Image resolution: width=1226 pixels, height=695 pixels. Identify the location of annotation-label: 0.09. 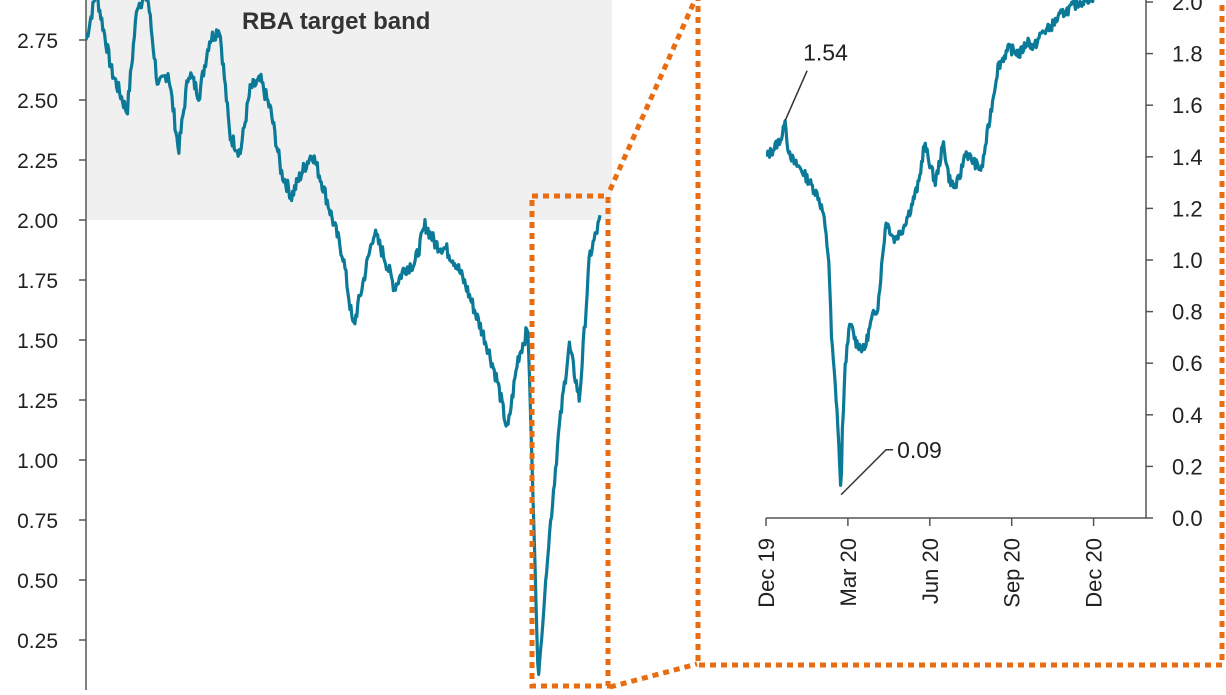
(919, 450).